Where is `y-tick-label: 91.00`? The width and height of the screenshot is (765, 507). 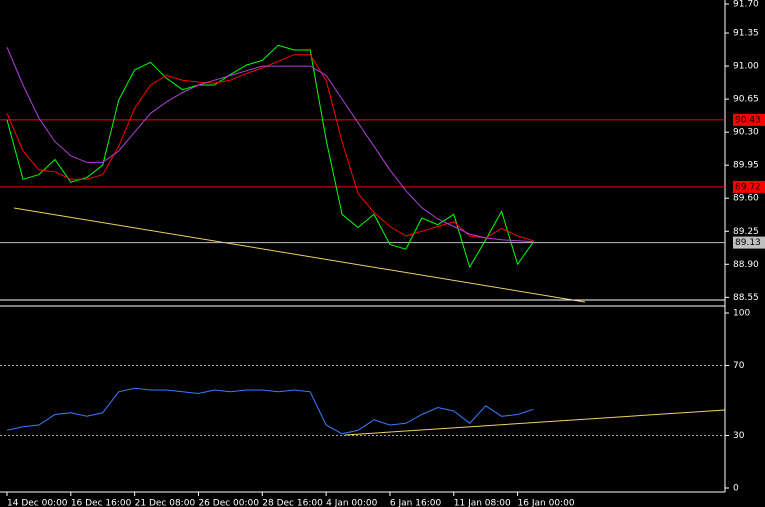 y-tick-label: 91.00 is located at coordinates (746, 67).